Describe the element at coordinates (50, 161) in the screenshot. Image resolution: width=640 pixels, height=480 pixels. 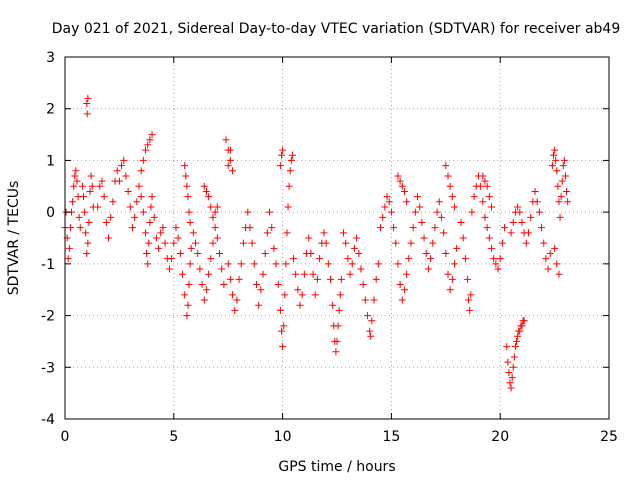
I see `y-tick-label: 1` at that location.